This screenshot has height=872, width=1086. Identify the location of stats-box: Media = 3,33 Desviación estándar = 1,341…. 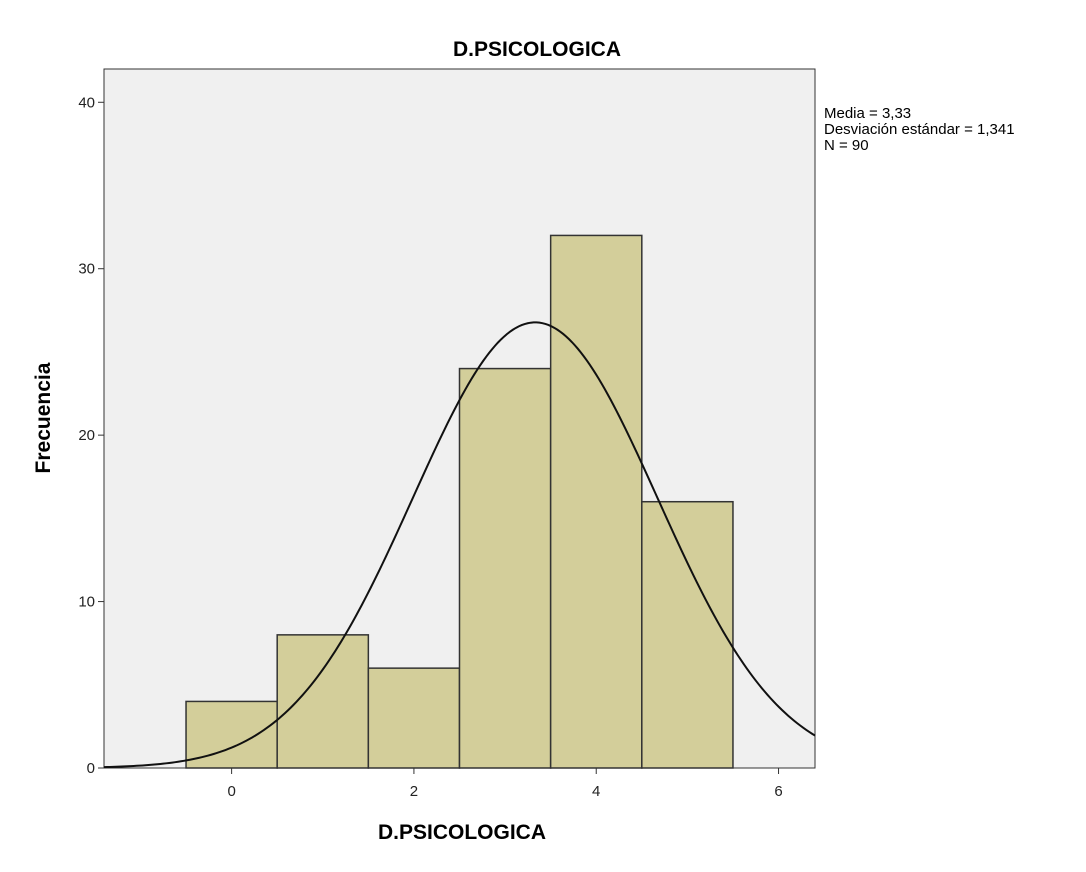
(919, 129).